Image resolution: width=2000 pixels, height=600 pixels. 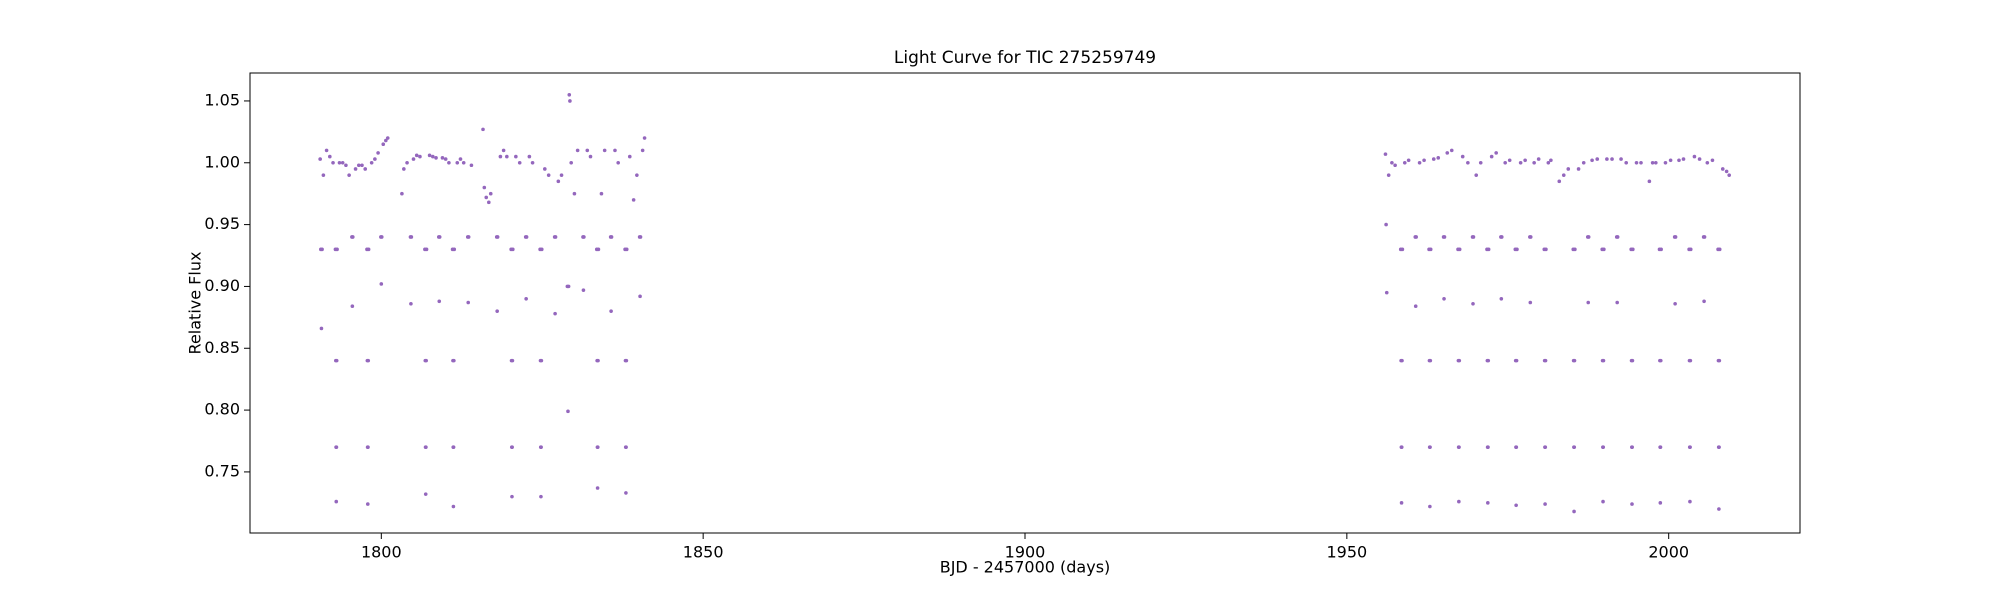 What do you see at coordinates (381, 552) in the screenshot?
I see `x-tick-label: 1800` at bounding box center [381, 552].